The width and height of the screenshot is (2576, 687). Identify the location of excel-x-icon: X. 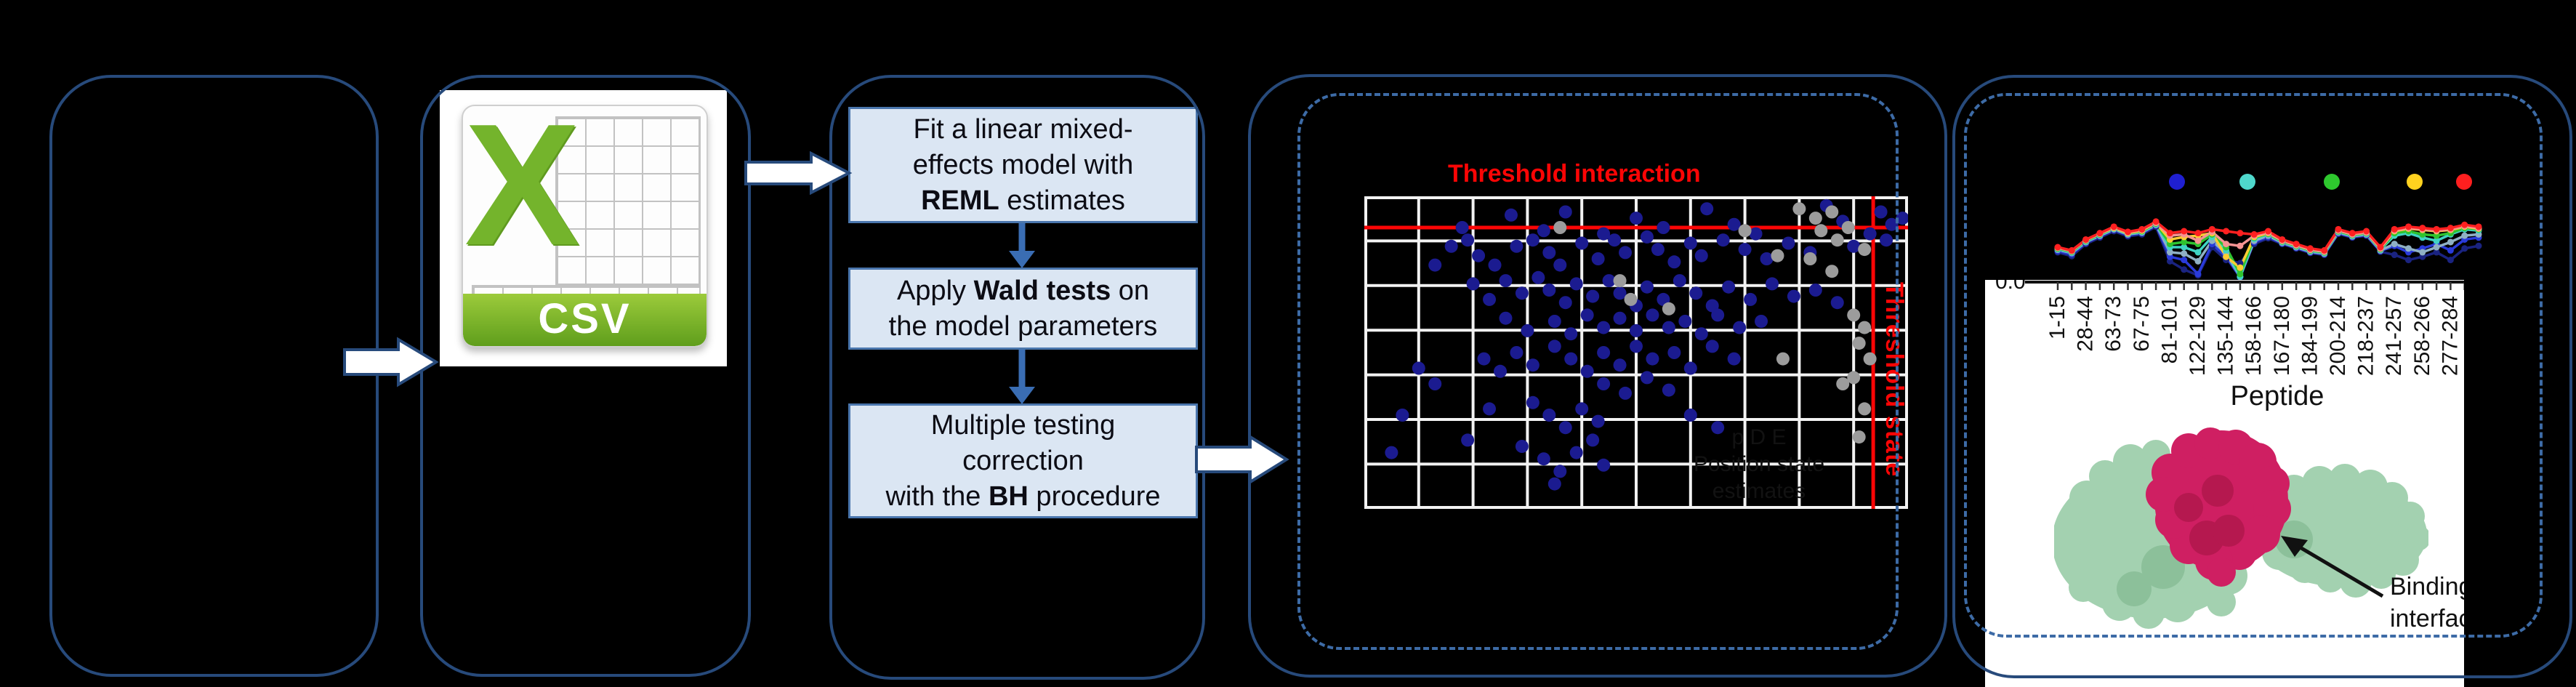
(522, 193).